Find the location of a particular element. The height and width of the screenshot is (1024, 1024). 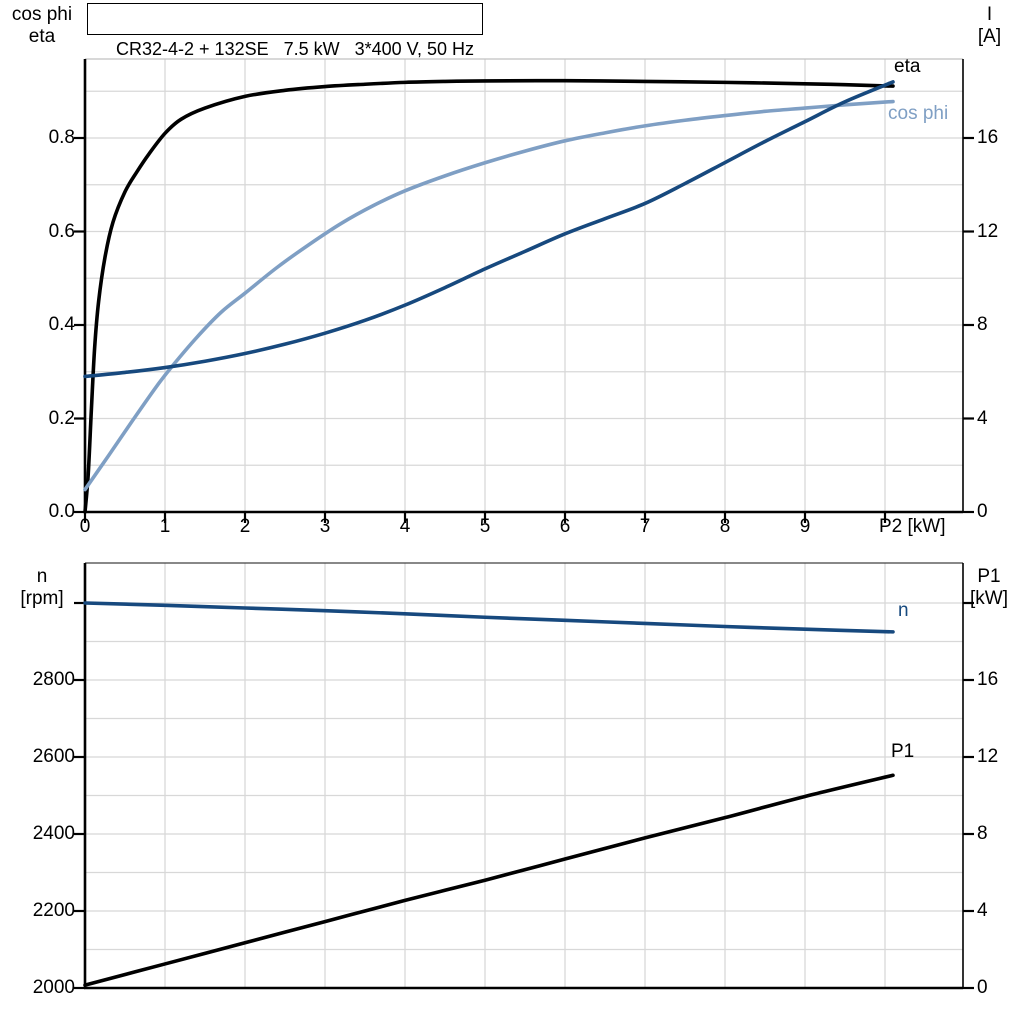

axis-title-current: I is located at coordinates (989, 14).